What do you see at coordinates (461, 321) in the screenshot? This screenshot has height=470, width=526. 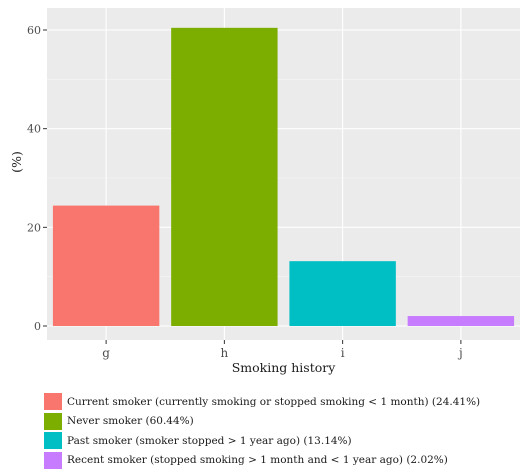 I see `bar-j` at bounding box center [461, 321].